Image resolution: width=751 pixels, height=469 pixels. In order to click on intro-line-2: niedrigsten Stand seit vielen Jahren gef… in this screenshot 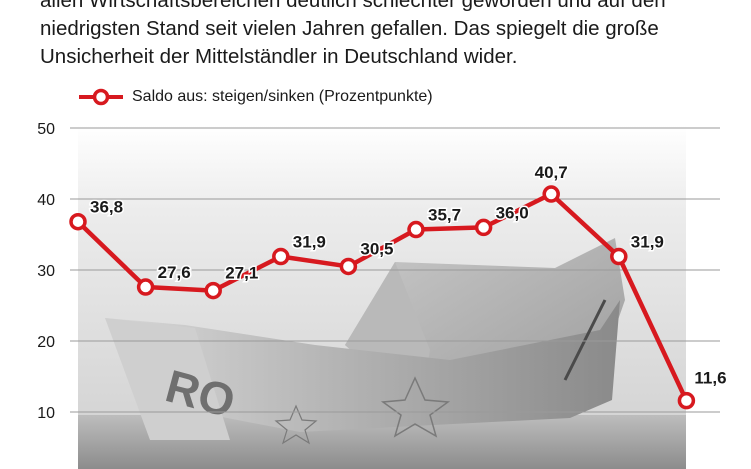, I will do `click(349, 28)`.